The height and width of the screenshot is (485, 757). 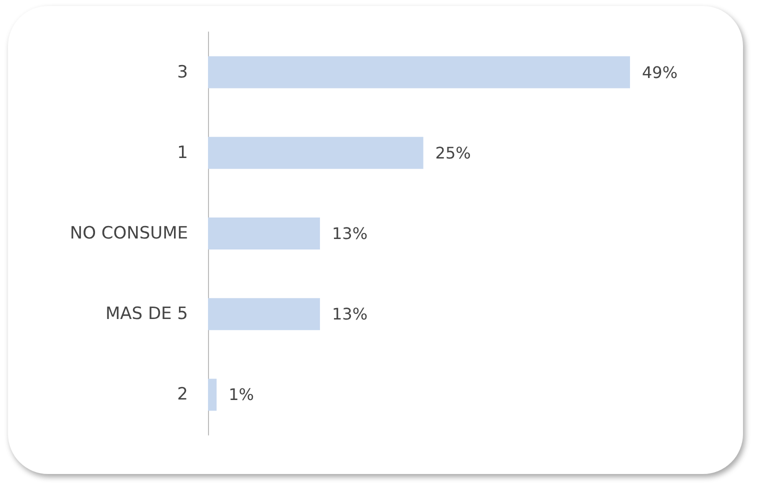 I want to click on data-label: 49%, so click(x=660, y=72).